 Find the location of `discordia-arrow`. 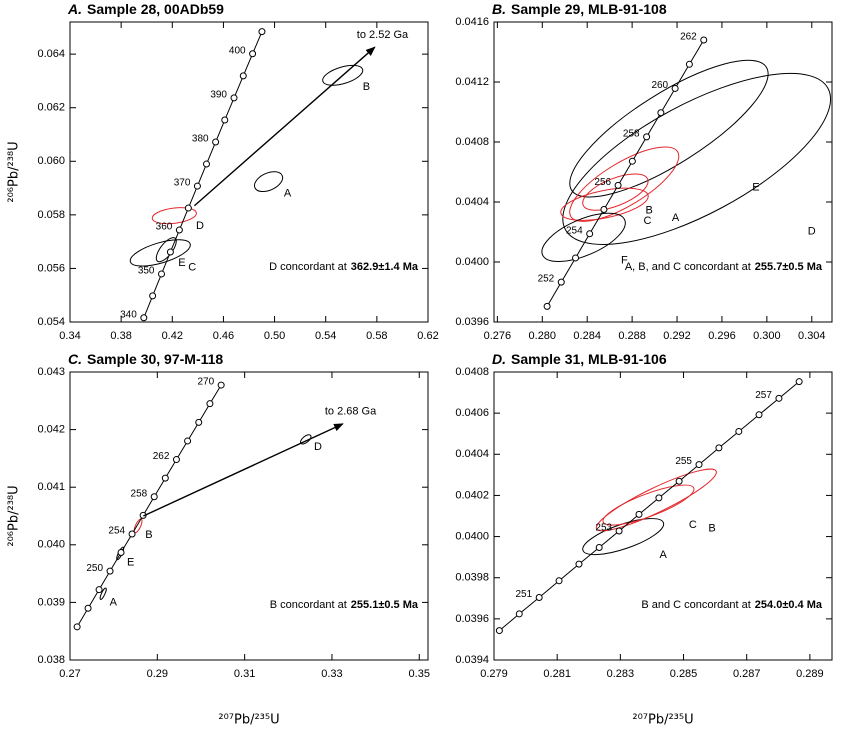

discordia-arrow is located at coordinates (243, 470).